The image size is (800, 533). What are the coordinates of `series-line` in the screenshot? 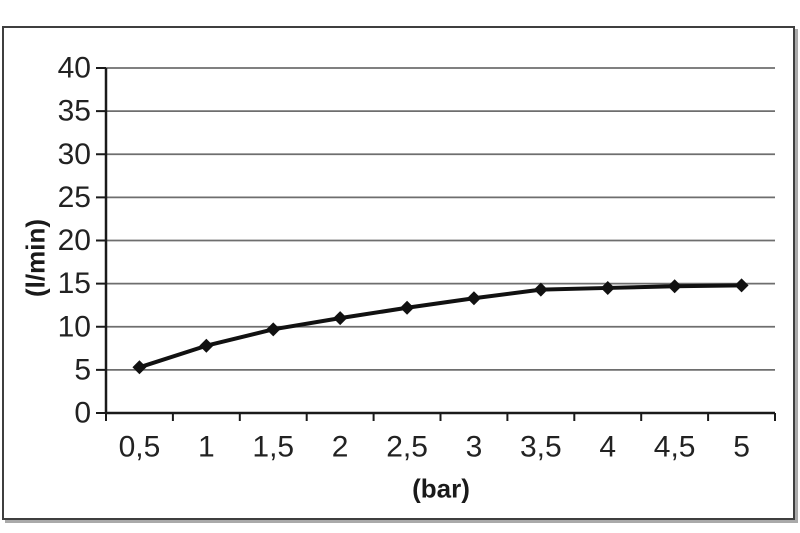 It's located at (440, 326).